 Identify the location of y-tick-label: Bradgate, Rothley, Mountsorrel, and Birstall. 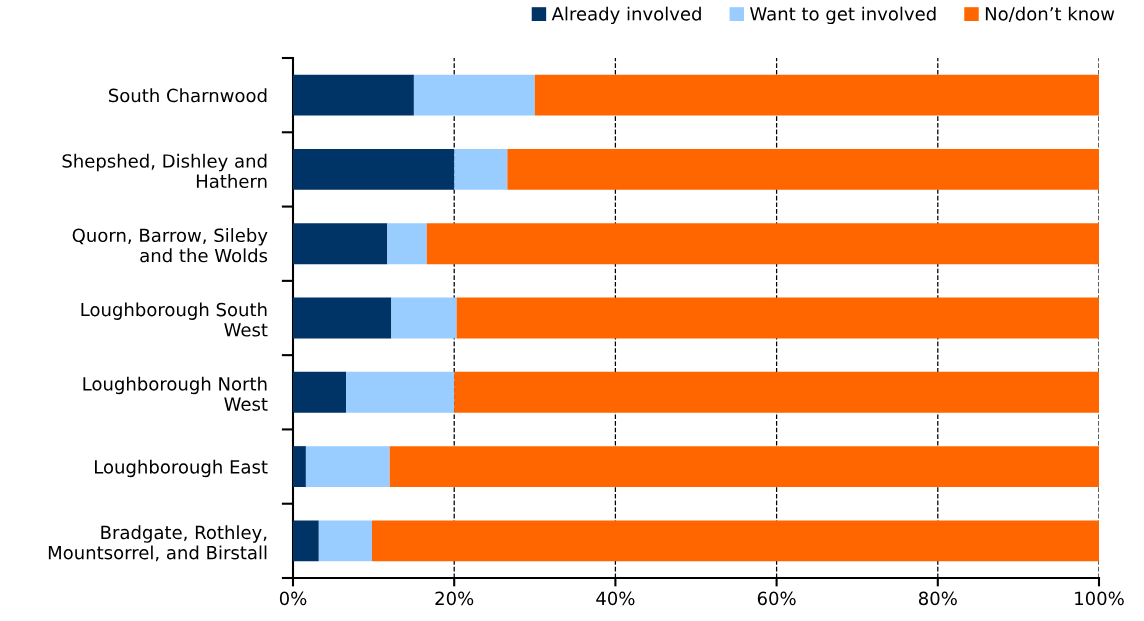
(157, 543).